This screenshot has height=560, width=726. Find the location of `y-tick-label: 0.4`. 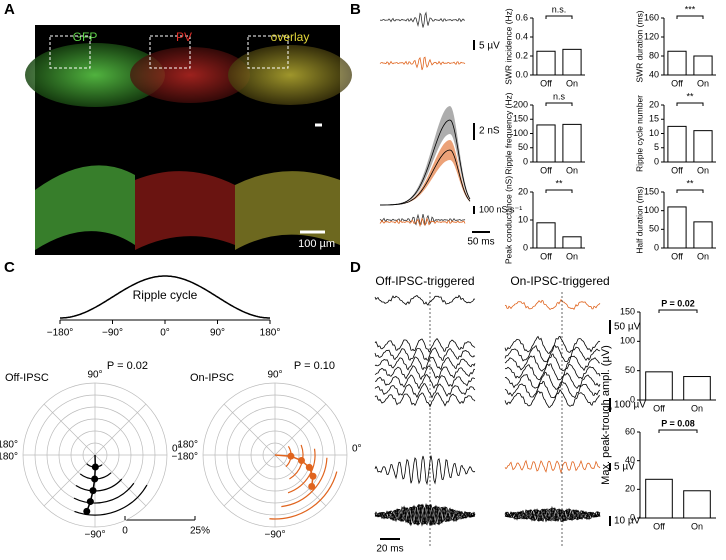

y-tick-label: 0.4 is located at coordinates (521, 36).